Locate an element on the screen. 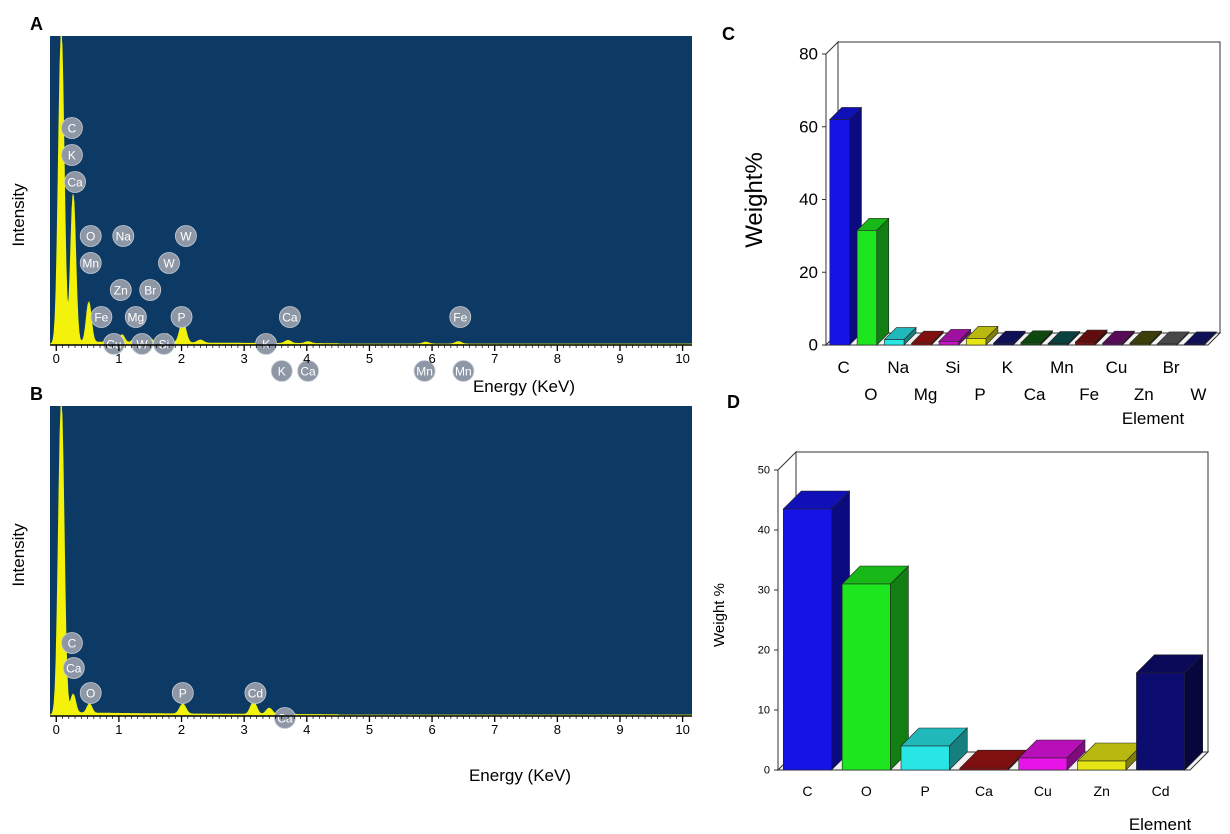 Image resolution: width=1230 pixels, height=834 pixels. peak-label: P is located at coordinates (182, 318).